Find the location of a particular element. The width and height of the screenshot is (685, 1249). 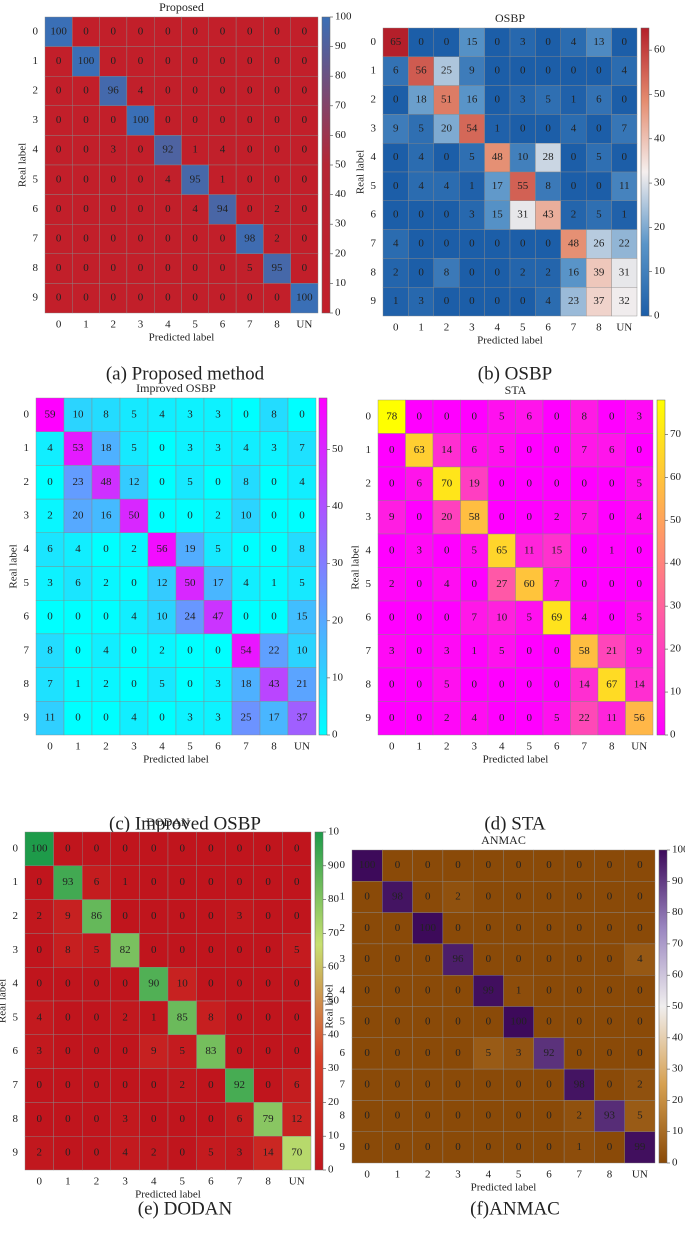

y-axis-label: Real label is located at coordinates (356, 567).